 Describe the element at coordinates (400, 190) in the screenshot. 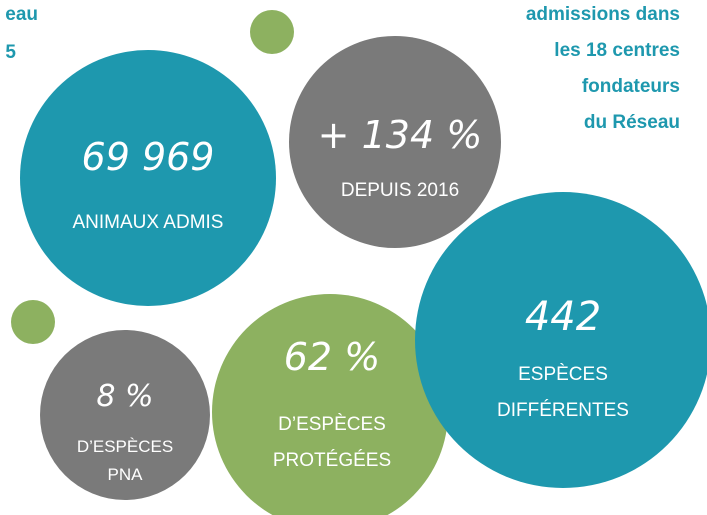

I see `stat-label: DEPUIS 2016` at that location.